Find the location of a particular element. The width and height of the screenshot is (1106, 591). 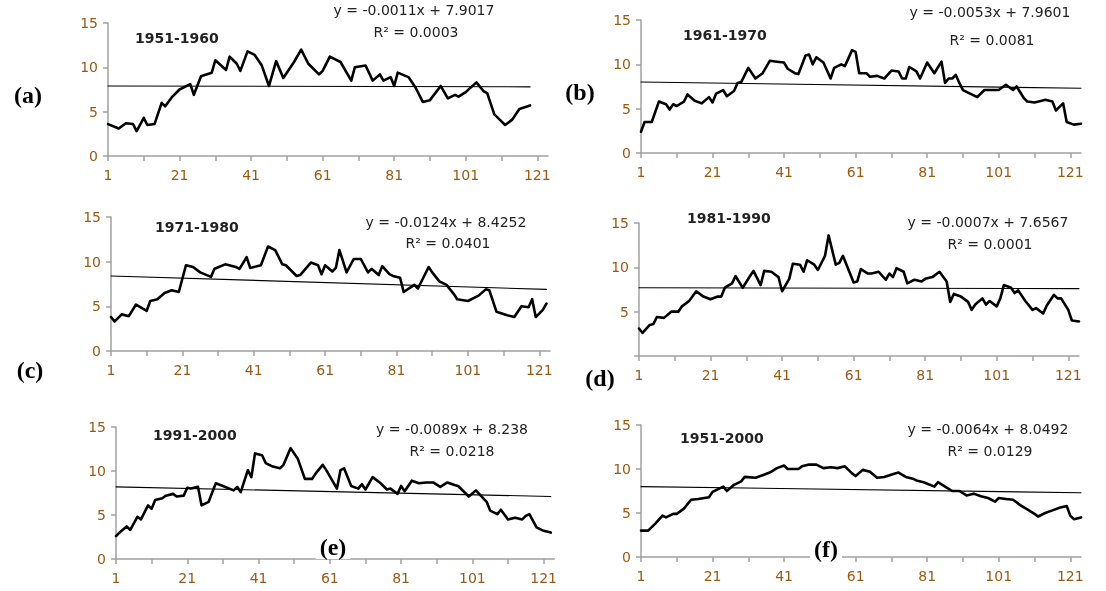

text: (b) is located at coordinates (580, 92).